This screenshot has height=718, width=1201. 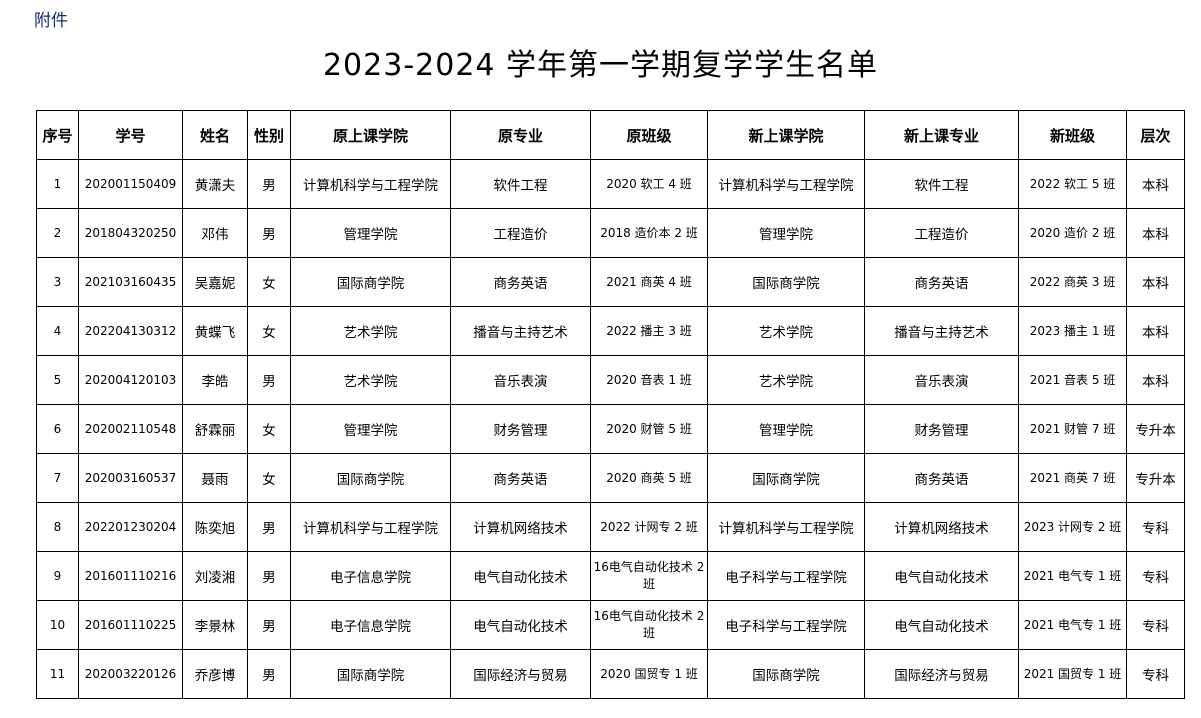 I want to click on cell-orig-college: 艺术学院, so click(x=370, y=331).